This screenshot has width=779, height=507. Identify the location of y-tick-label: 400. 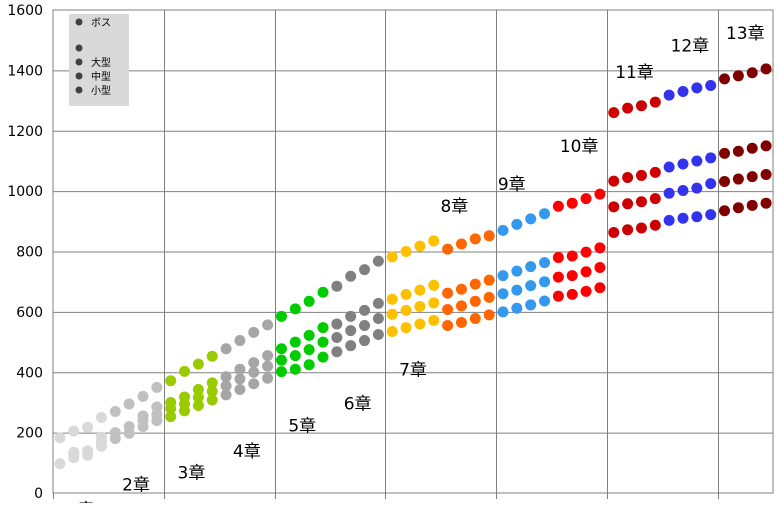
(29, 373).